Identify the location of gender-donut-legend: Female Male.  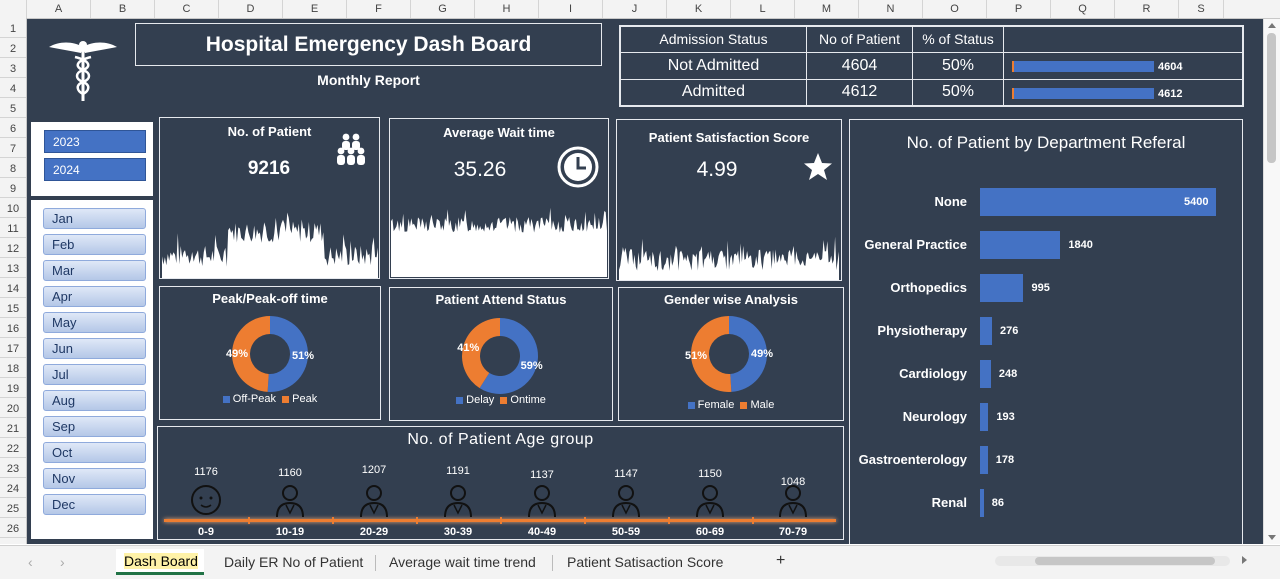
(731, 405).